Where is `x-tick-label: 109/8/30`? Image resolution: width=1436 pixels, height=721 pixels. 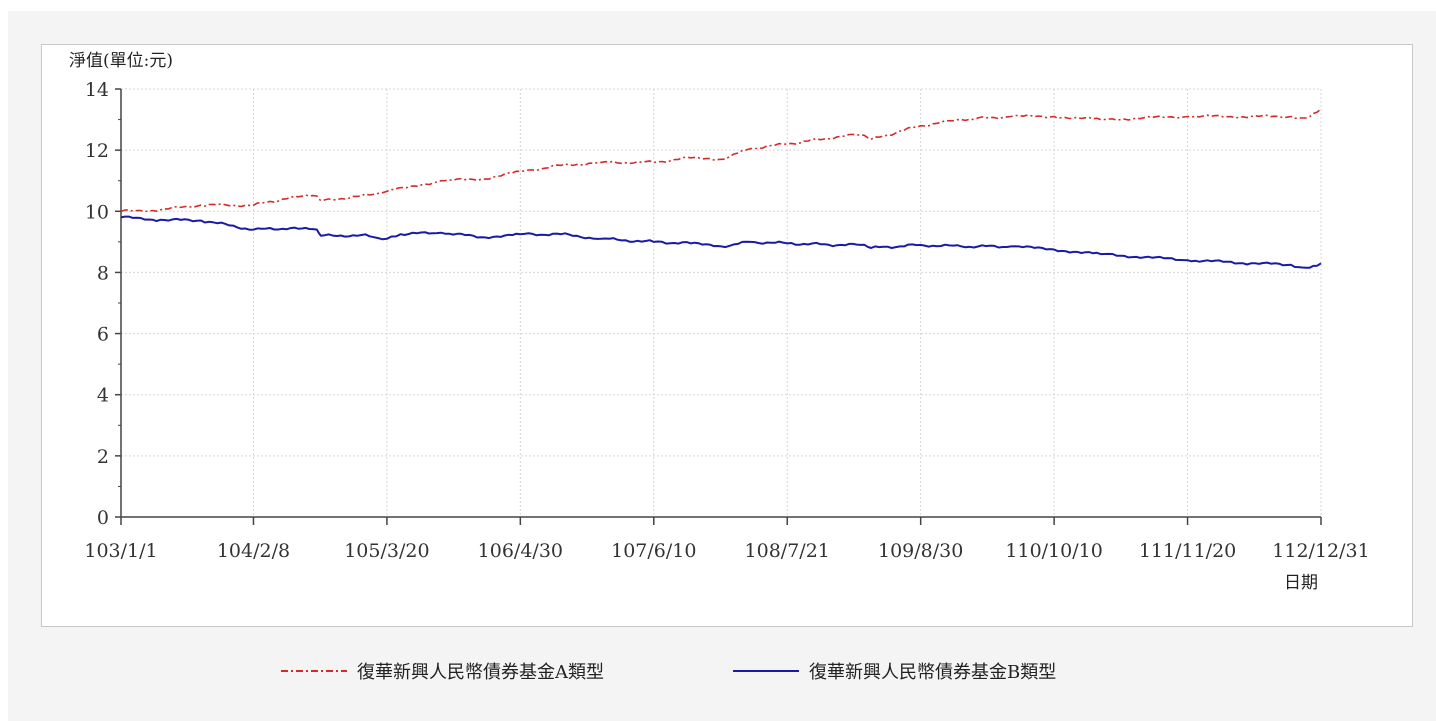 x-tick-label: 109/8/30 is located at coordinates (920, 551).